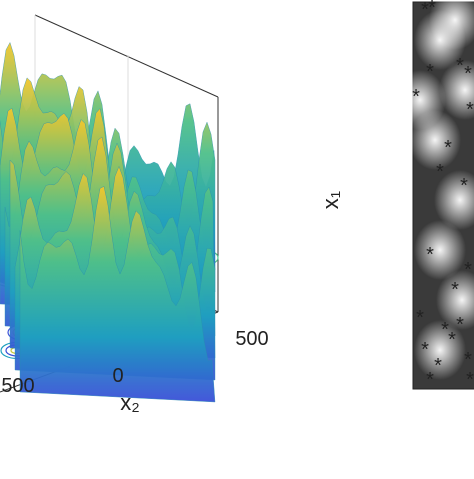 This screenshot has width=474, height=479. I want to click on axis-title: x₁, so click(330, 200).